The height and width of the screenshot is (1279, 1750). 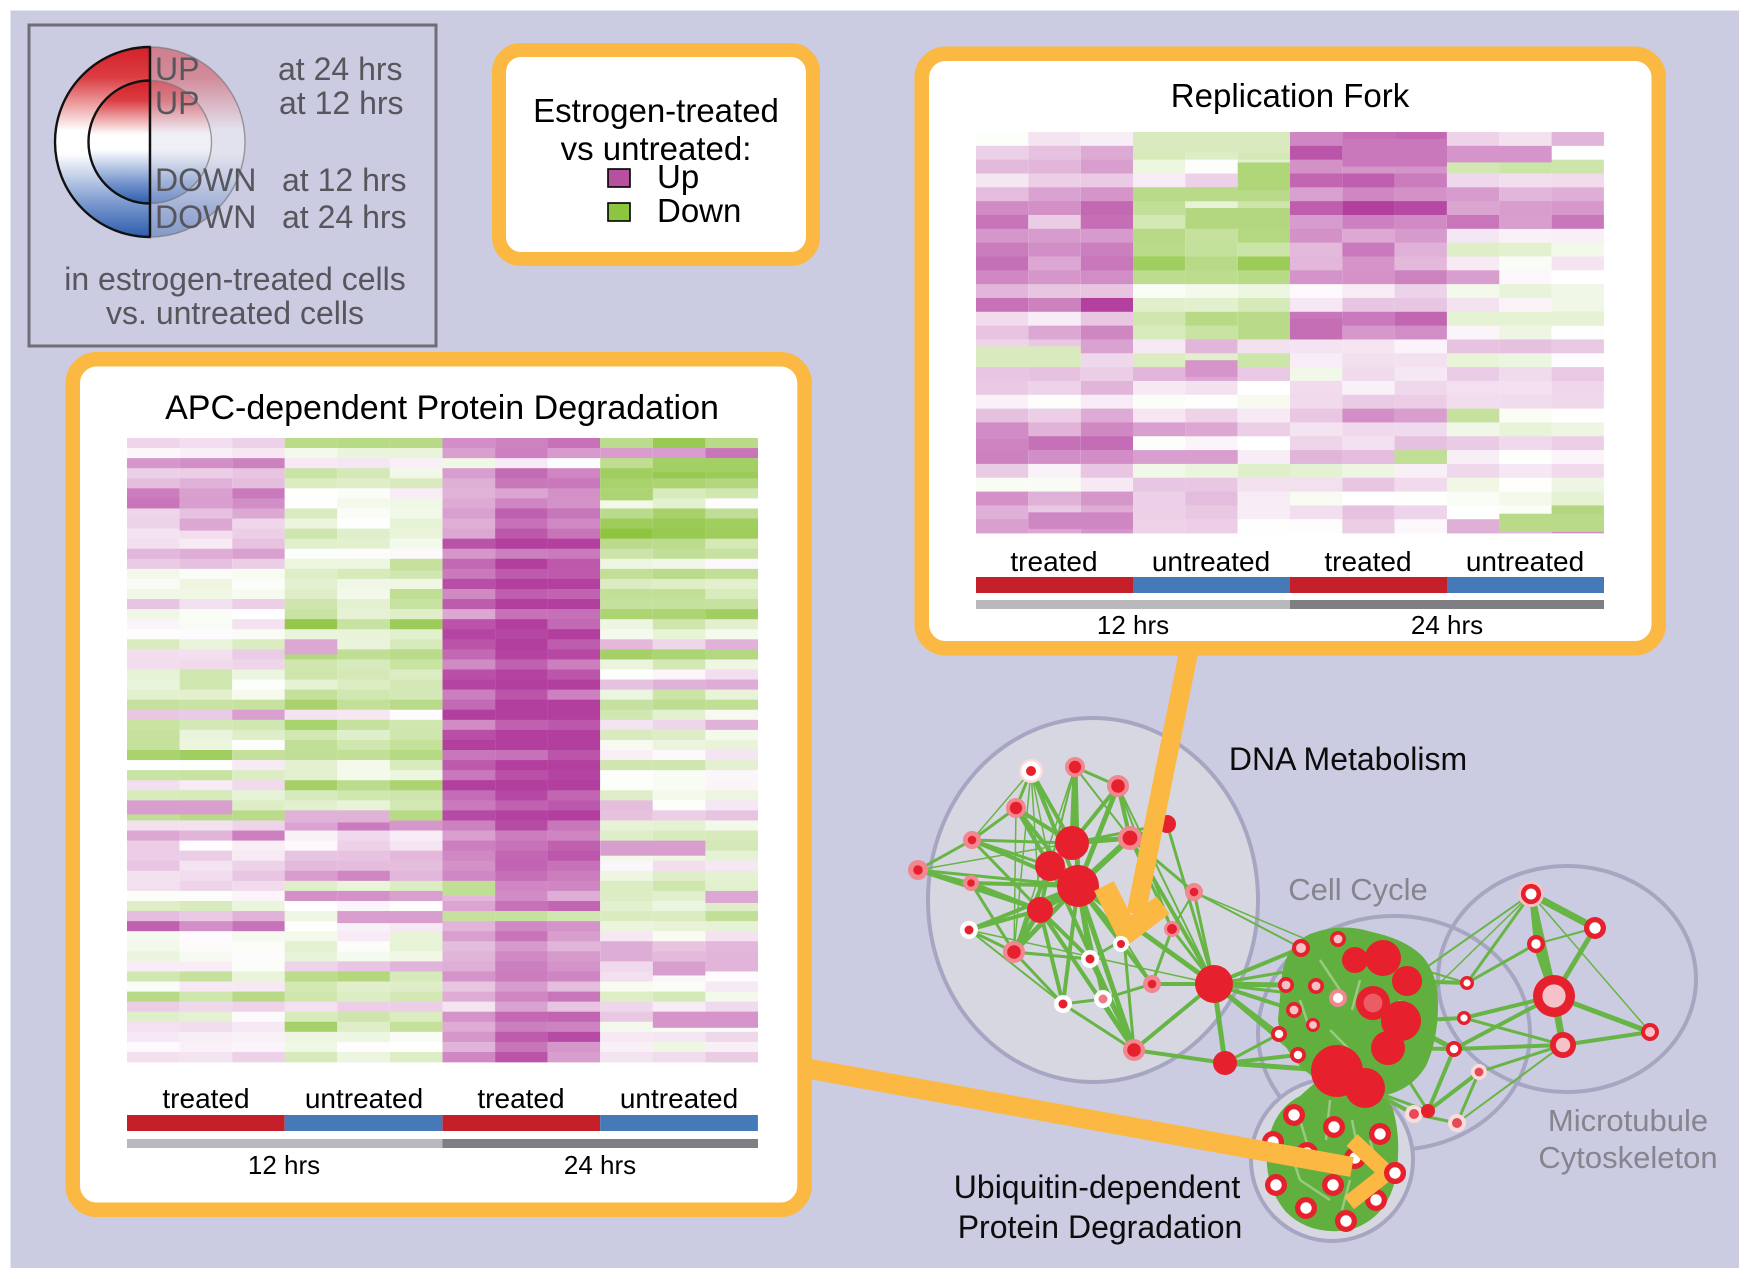 What do you see at coordinates (699, 210) in the screenshot?
I see `svg-text: Down` at bounding box center [699, 210].